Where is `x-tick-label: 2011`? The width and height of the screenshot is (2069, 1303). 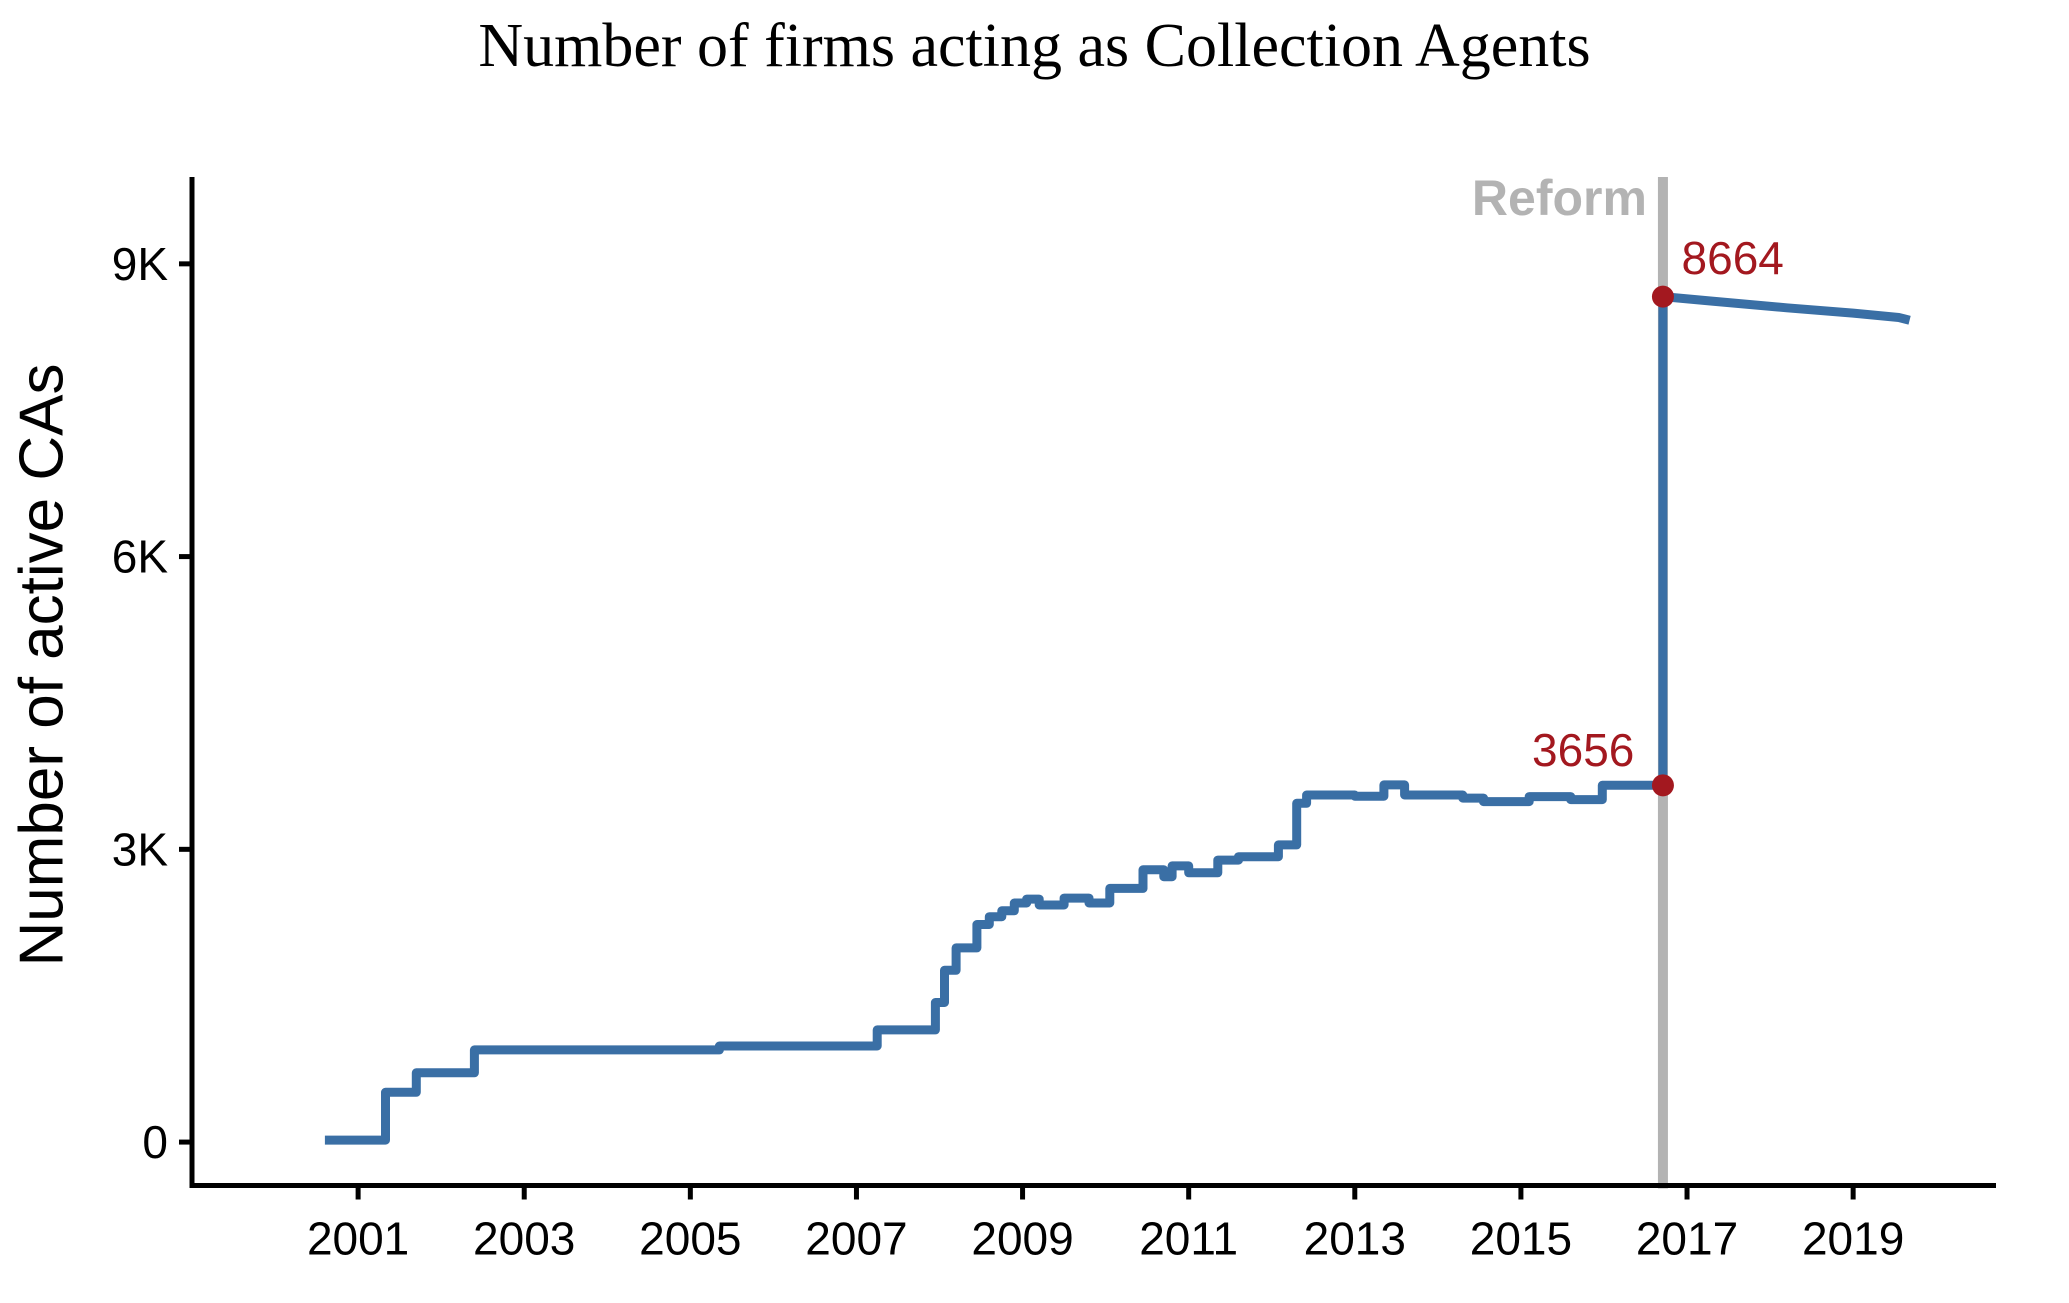 x-tick-label: 2011 is located at coordinates (1188, 1239).